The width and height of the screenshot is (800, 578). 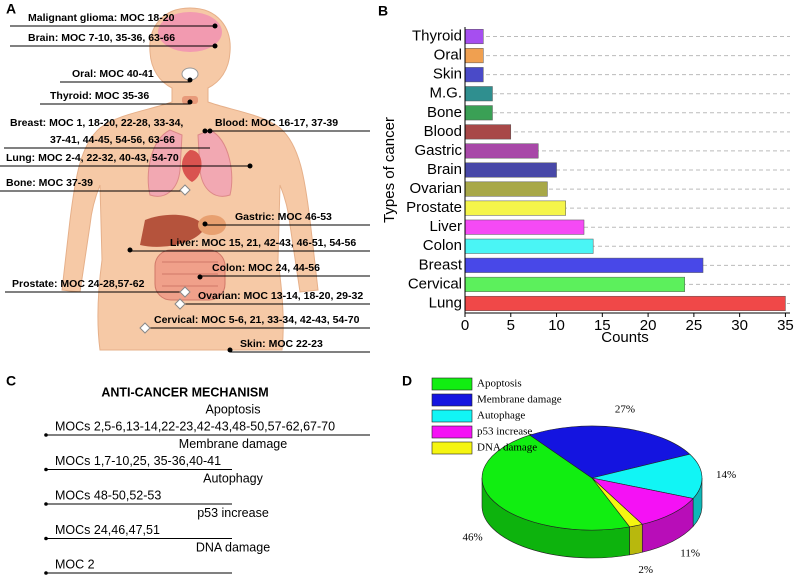 I want to click on organ-label: Brain: MOC 7-10, 35-36, 63-66, so click(x=101, y=38).